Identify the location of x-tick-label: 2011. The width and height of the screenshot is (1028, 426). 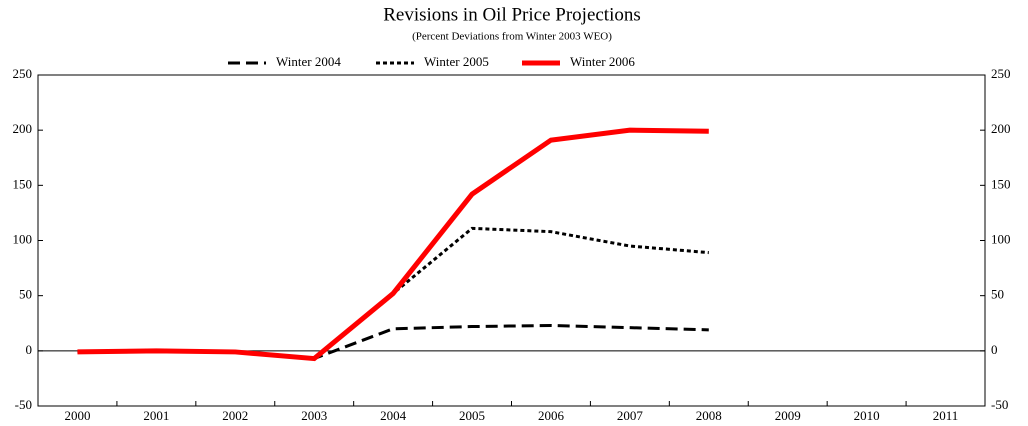
(946, 415).